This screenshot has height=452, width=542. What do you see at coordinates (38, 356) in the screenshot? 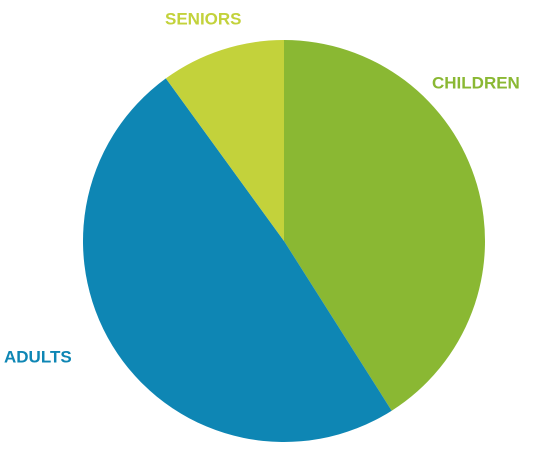
I see `slice-label: ADULTS` at bounding box center [38, 356].